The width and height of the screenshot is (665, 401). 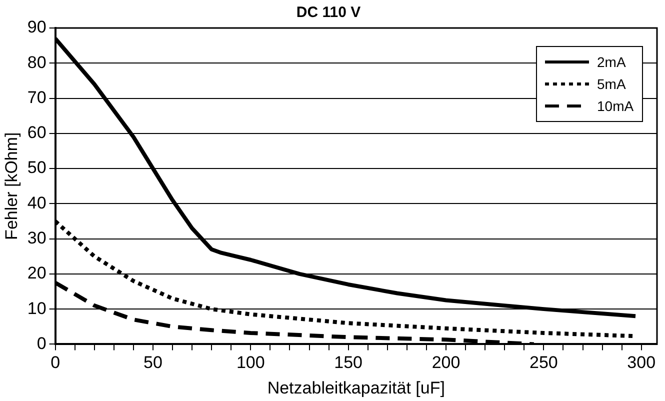 I want to click on x-tick-label: 300, so click(x=641, y=362).